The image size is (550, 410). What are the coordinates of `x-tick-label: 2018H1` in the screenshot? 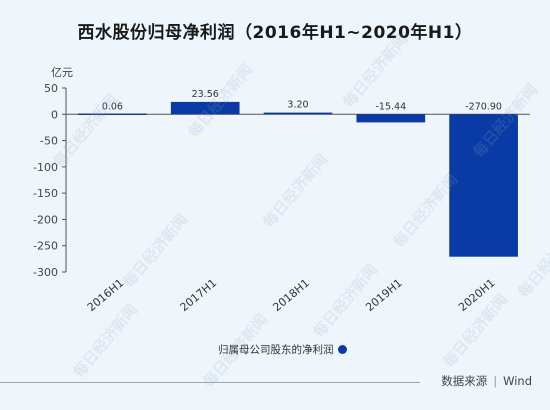 It's located at (290, 295).